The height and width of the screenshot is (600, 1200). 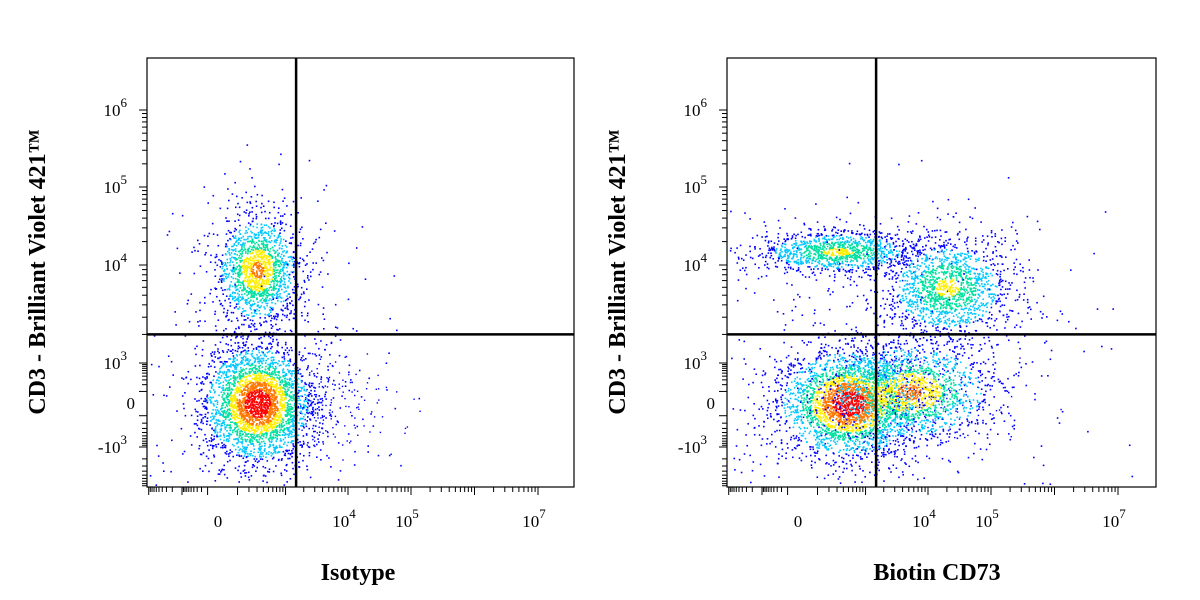 What do you see at coordinates (358, 573) in the screenshot?
I see `x-axis-title: Isotype` at bounding box center [358, 573].